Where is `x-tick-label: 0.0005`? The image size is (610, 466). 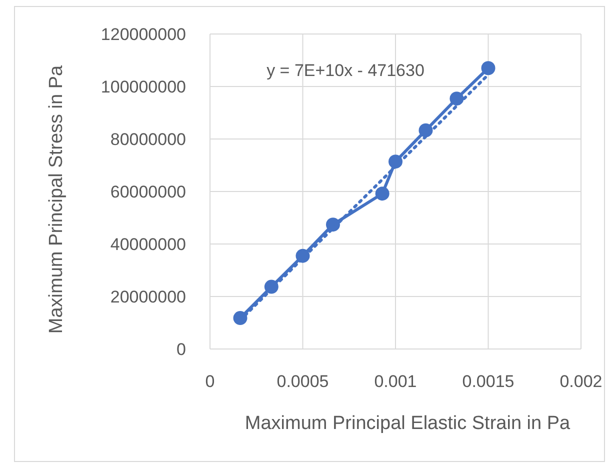 x-tick-label: 0.0005 is located at coordinates (302, 381).